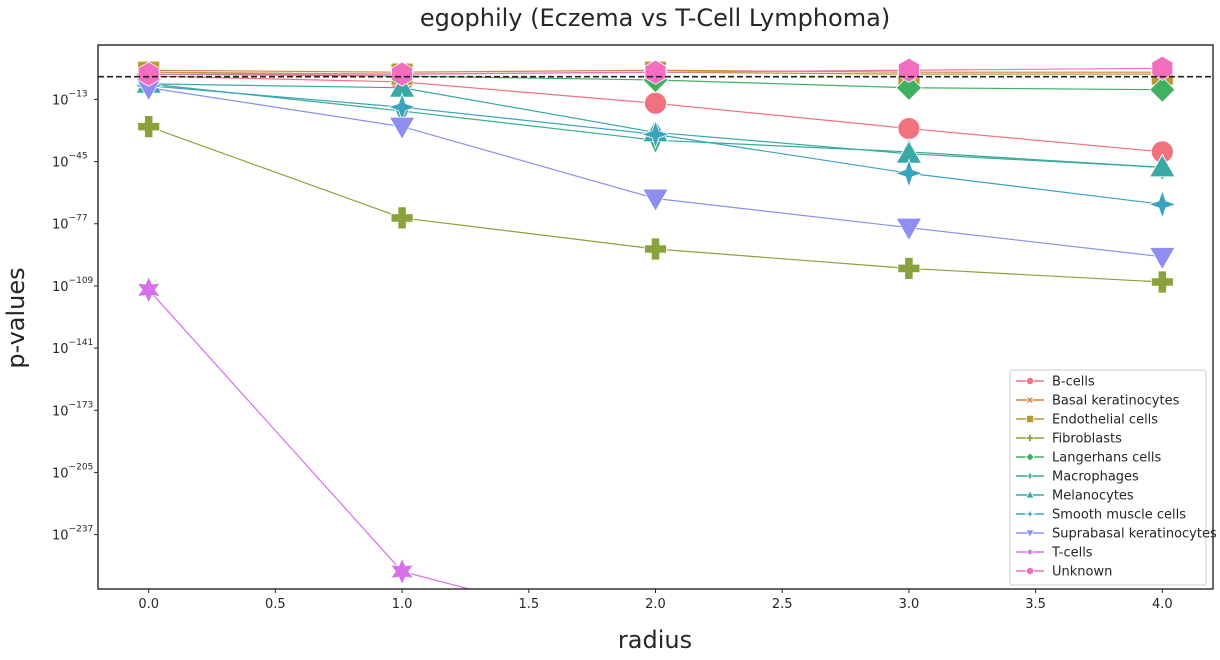 The image size is (1220, 660). I want to click on legend-item: B-cells, so click(1055, 382).